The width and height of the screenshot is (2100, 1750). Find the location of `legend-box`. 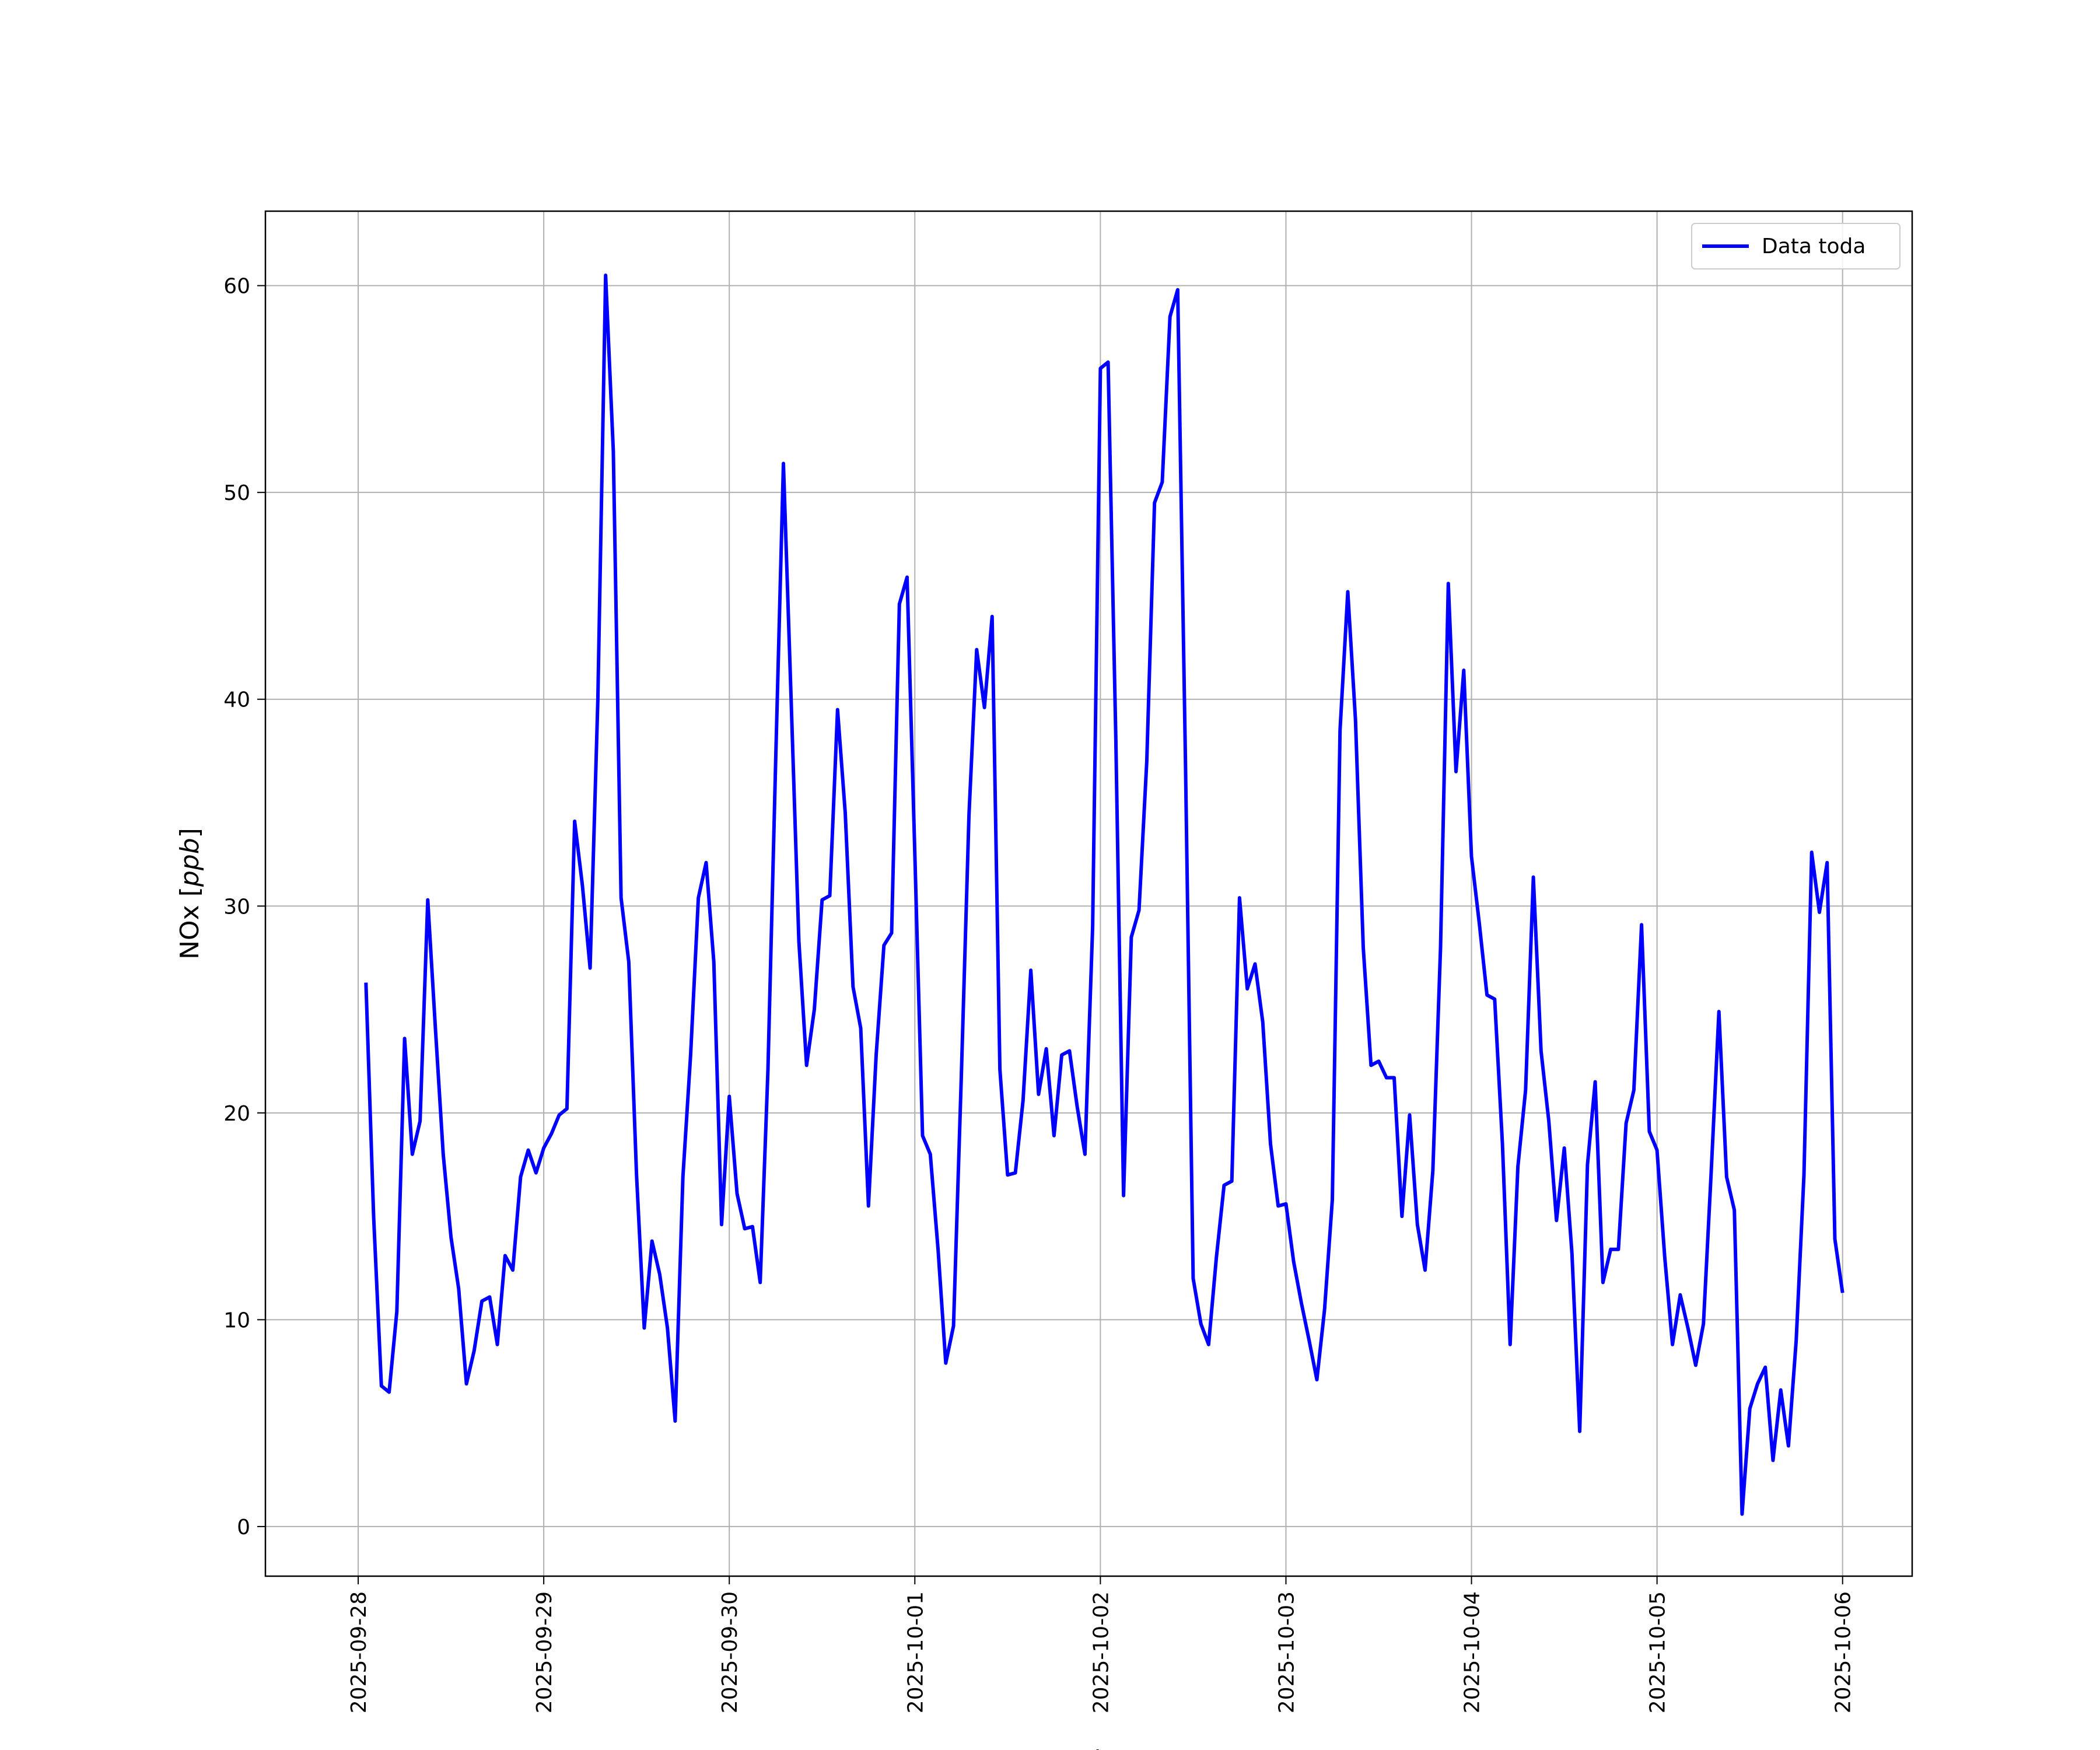

legend-box is located at coordinates (1796, 246).